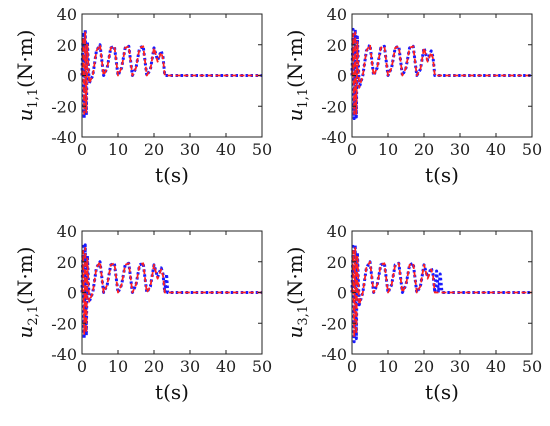  What do you see at coordinates (27, 292) in the screenshot?
I see `y-axis-label: u2,1(N·m)` at bounding box center [27, 292].